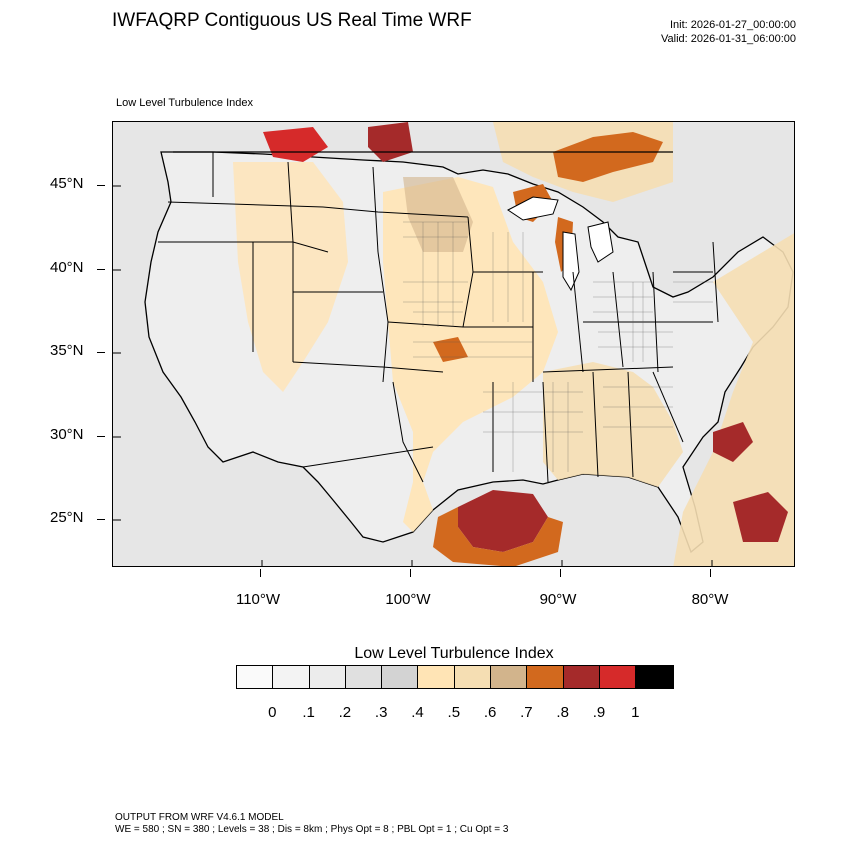  I want to click on colorbar-label: .6, so click(490, 712).